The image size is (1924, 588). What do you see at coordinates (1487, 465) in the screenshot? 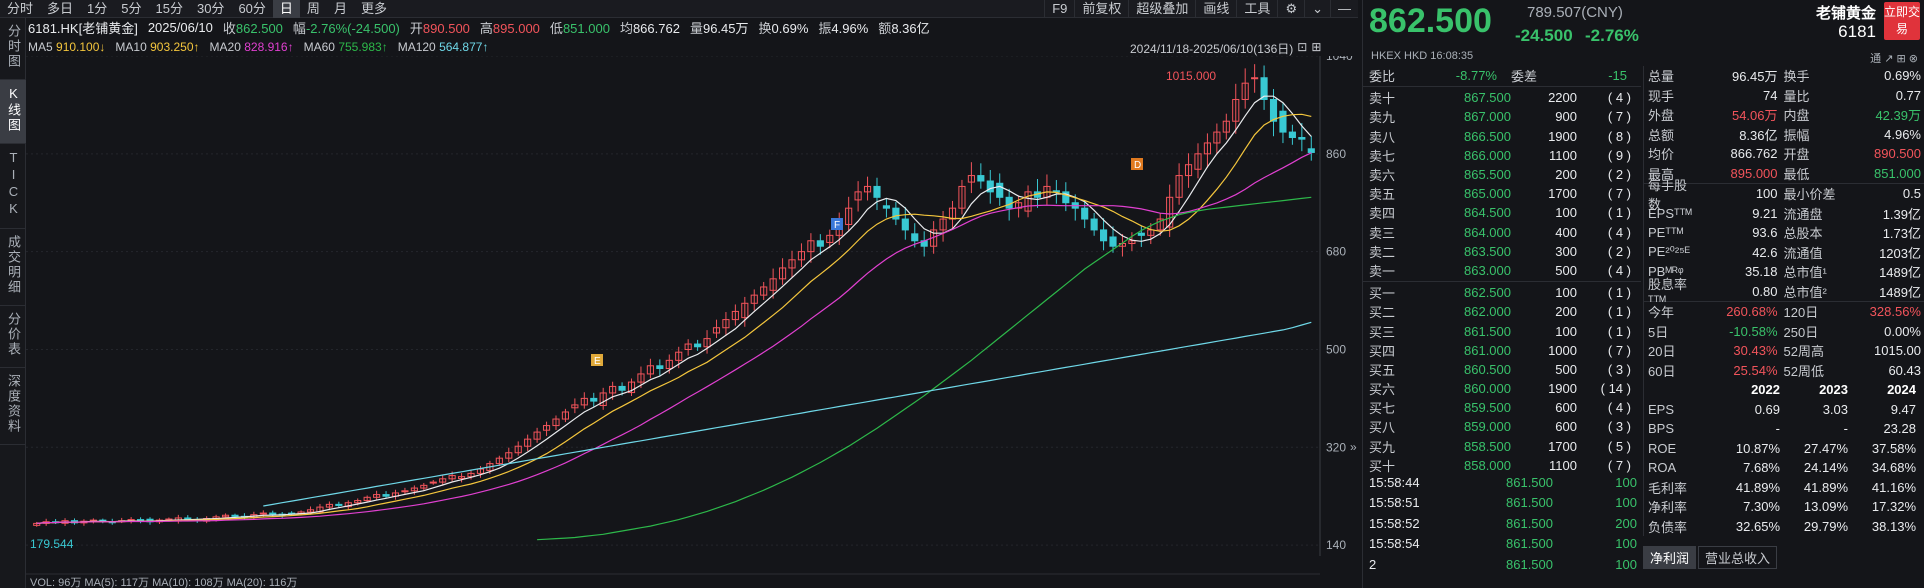
I see `level-price: 858.000` at bounding box center [1487, 465].